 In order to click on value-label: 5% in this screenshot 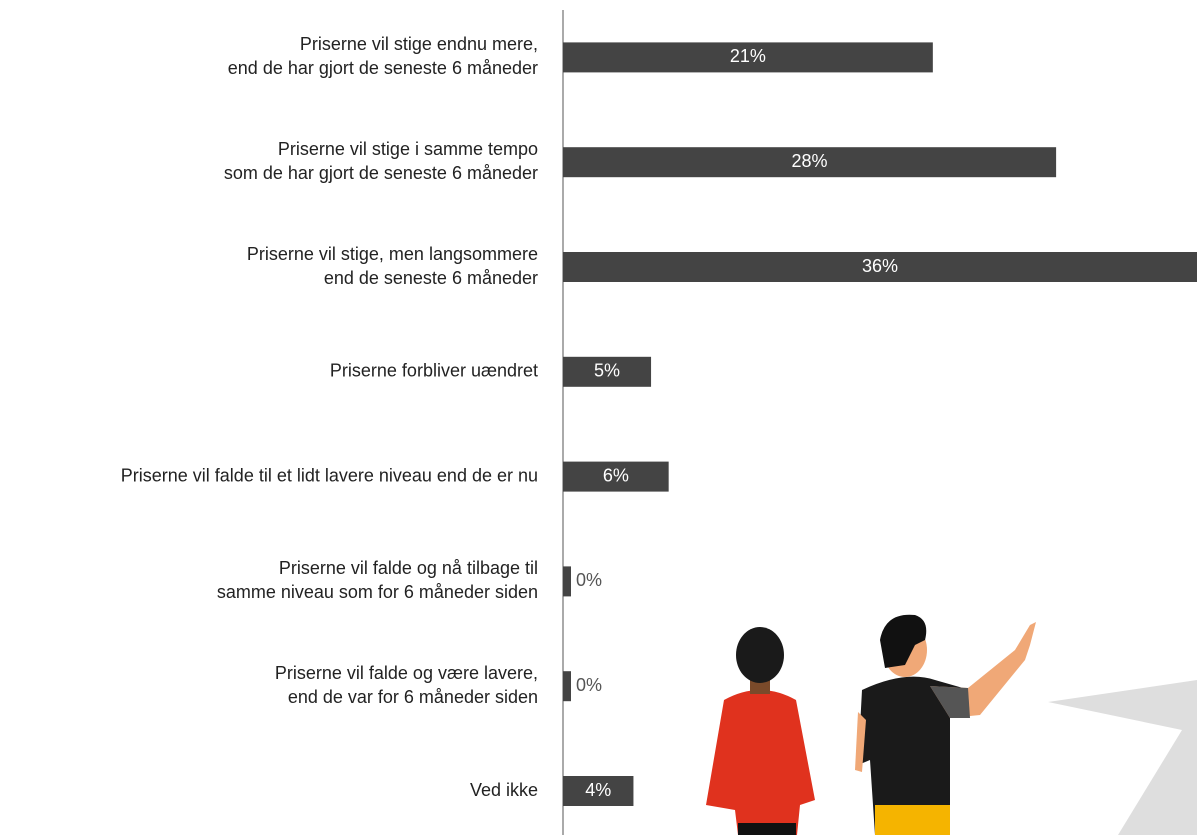, I will do `click(607, 371)`.